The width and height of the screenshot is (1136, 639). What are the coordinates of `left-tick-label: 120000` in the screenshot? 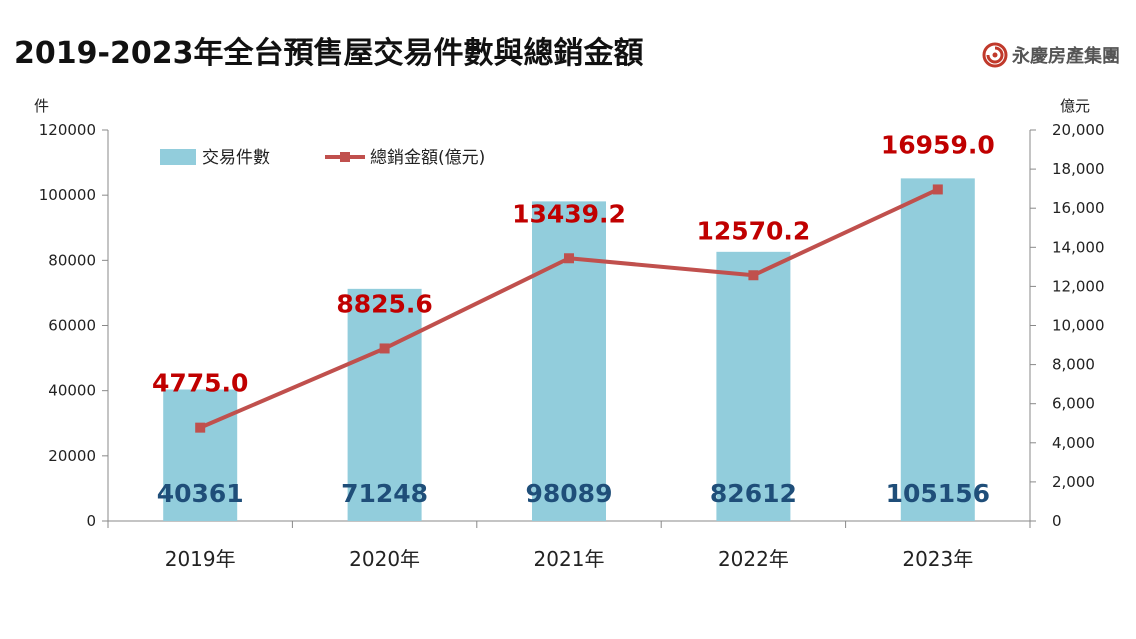 It's located at (67, 130).